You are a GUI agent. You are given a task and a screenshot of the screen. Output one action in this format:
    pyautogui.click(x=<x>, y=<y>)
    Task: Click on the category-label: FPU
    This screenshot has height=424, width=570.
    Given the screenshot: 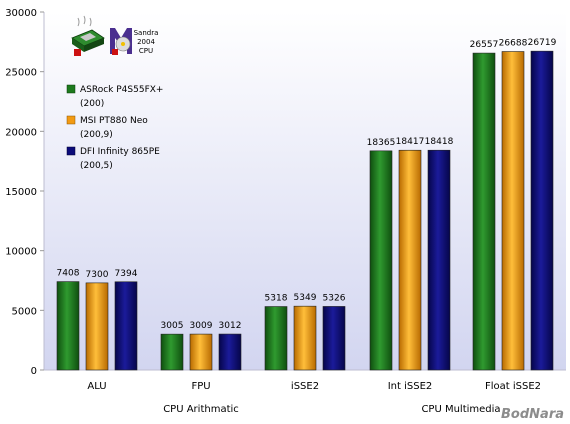 What is the action you would take?
    pyautogui.click(x=200, y=386)
    